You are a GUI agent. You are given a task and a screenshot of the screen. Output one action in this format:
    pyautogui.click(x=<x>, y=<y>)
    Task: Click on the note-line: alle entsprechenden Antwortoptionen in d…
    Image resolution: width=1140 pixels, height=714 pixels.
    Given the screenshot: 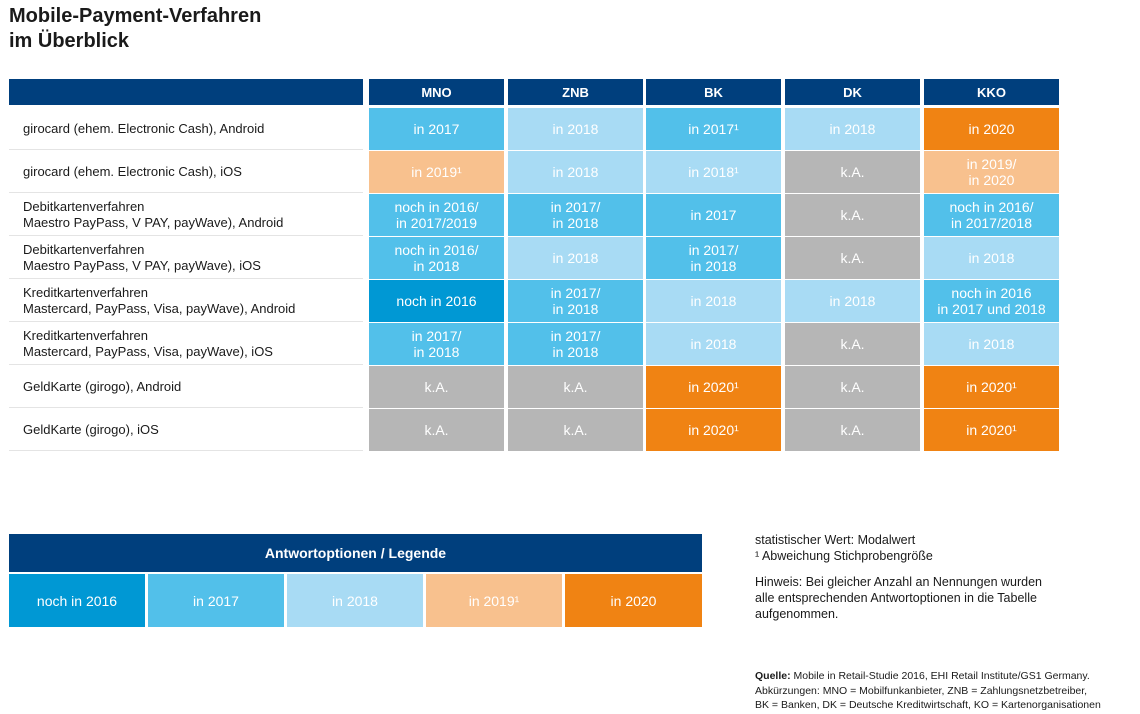 What is the action you would take?
    pyautogui.click(x=896, y=598)
    